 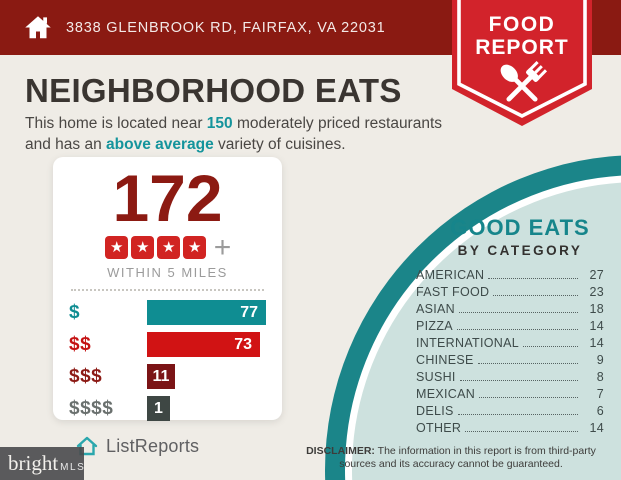 I want to click on category-value: 7, so click(x=600, y=394).